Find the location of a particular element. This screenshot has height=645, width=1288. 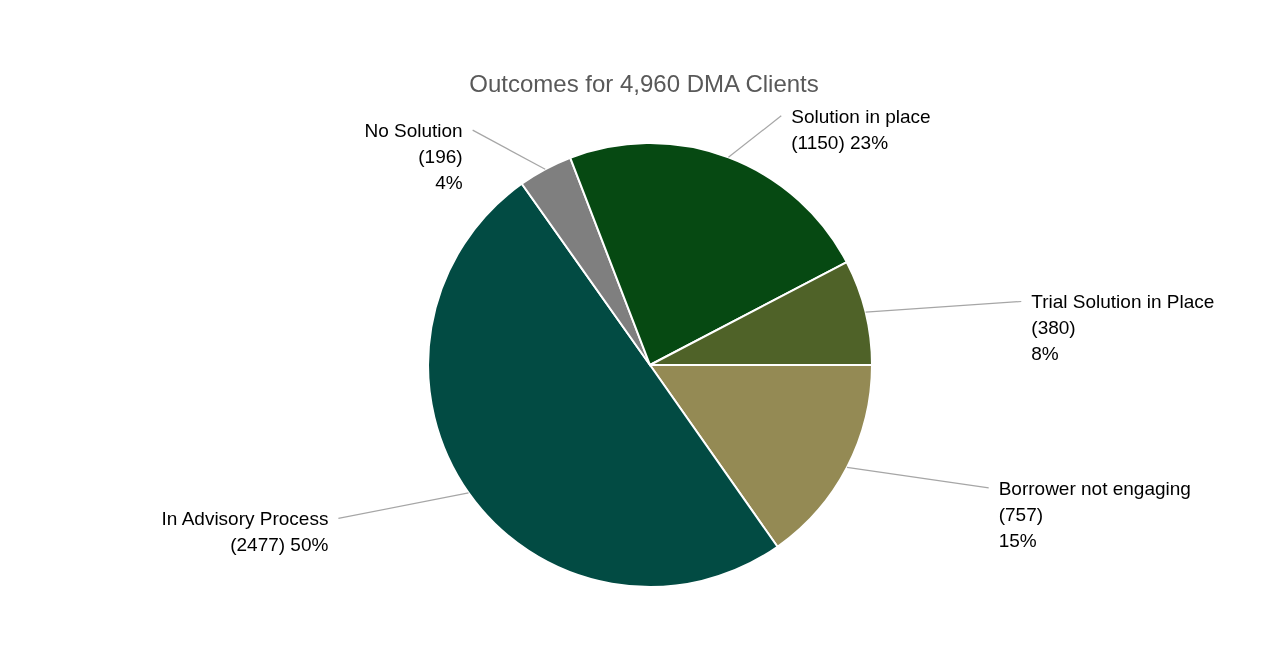

data-label: (380) 8% is located at coordinates (1053, 341).